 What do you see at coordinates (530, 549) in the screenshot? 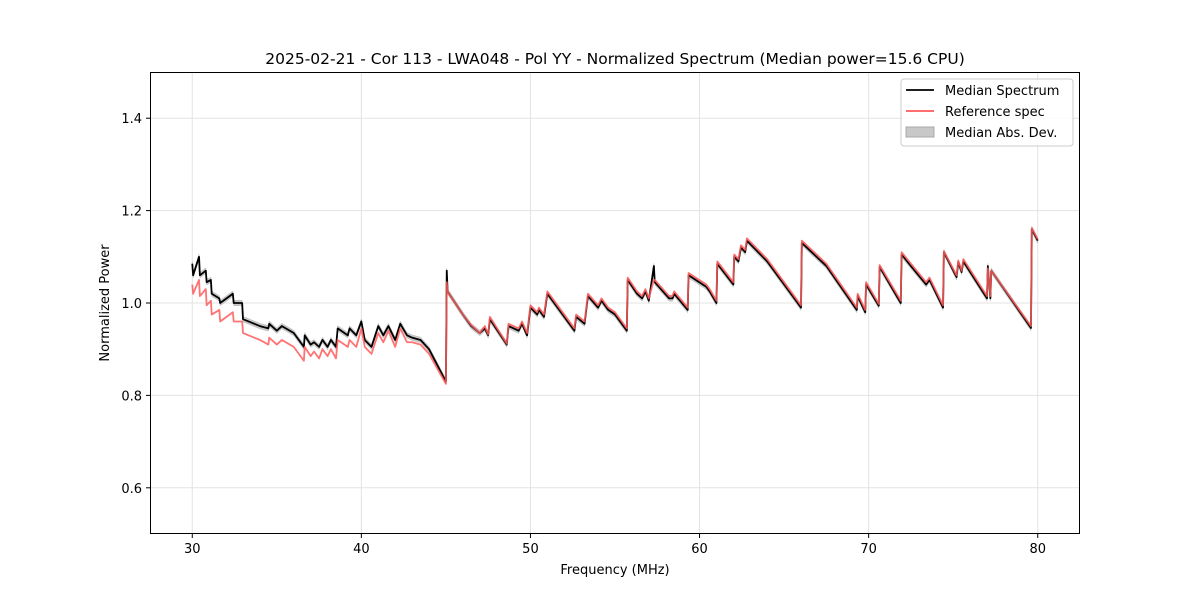
I see `x-tick-label: 50` at bounding box center [530, 549].